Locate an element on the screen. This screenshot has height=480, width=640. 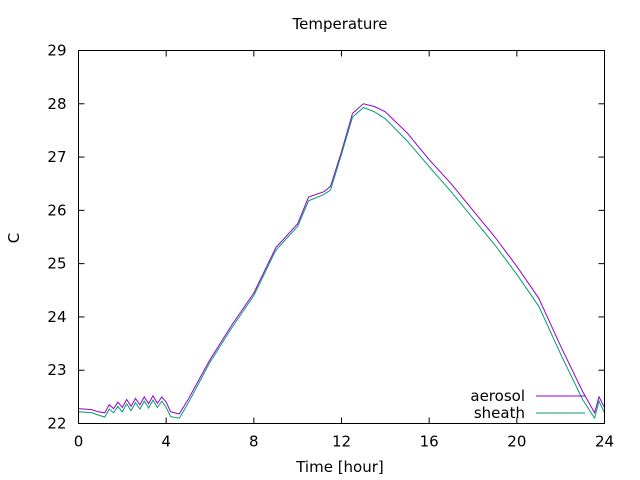
legend-label-aerosol: aerosol is located at coordinates (497, 396).